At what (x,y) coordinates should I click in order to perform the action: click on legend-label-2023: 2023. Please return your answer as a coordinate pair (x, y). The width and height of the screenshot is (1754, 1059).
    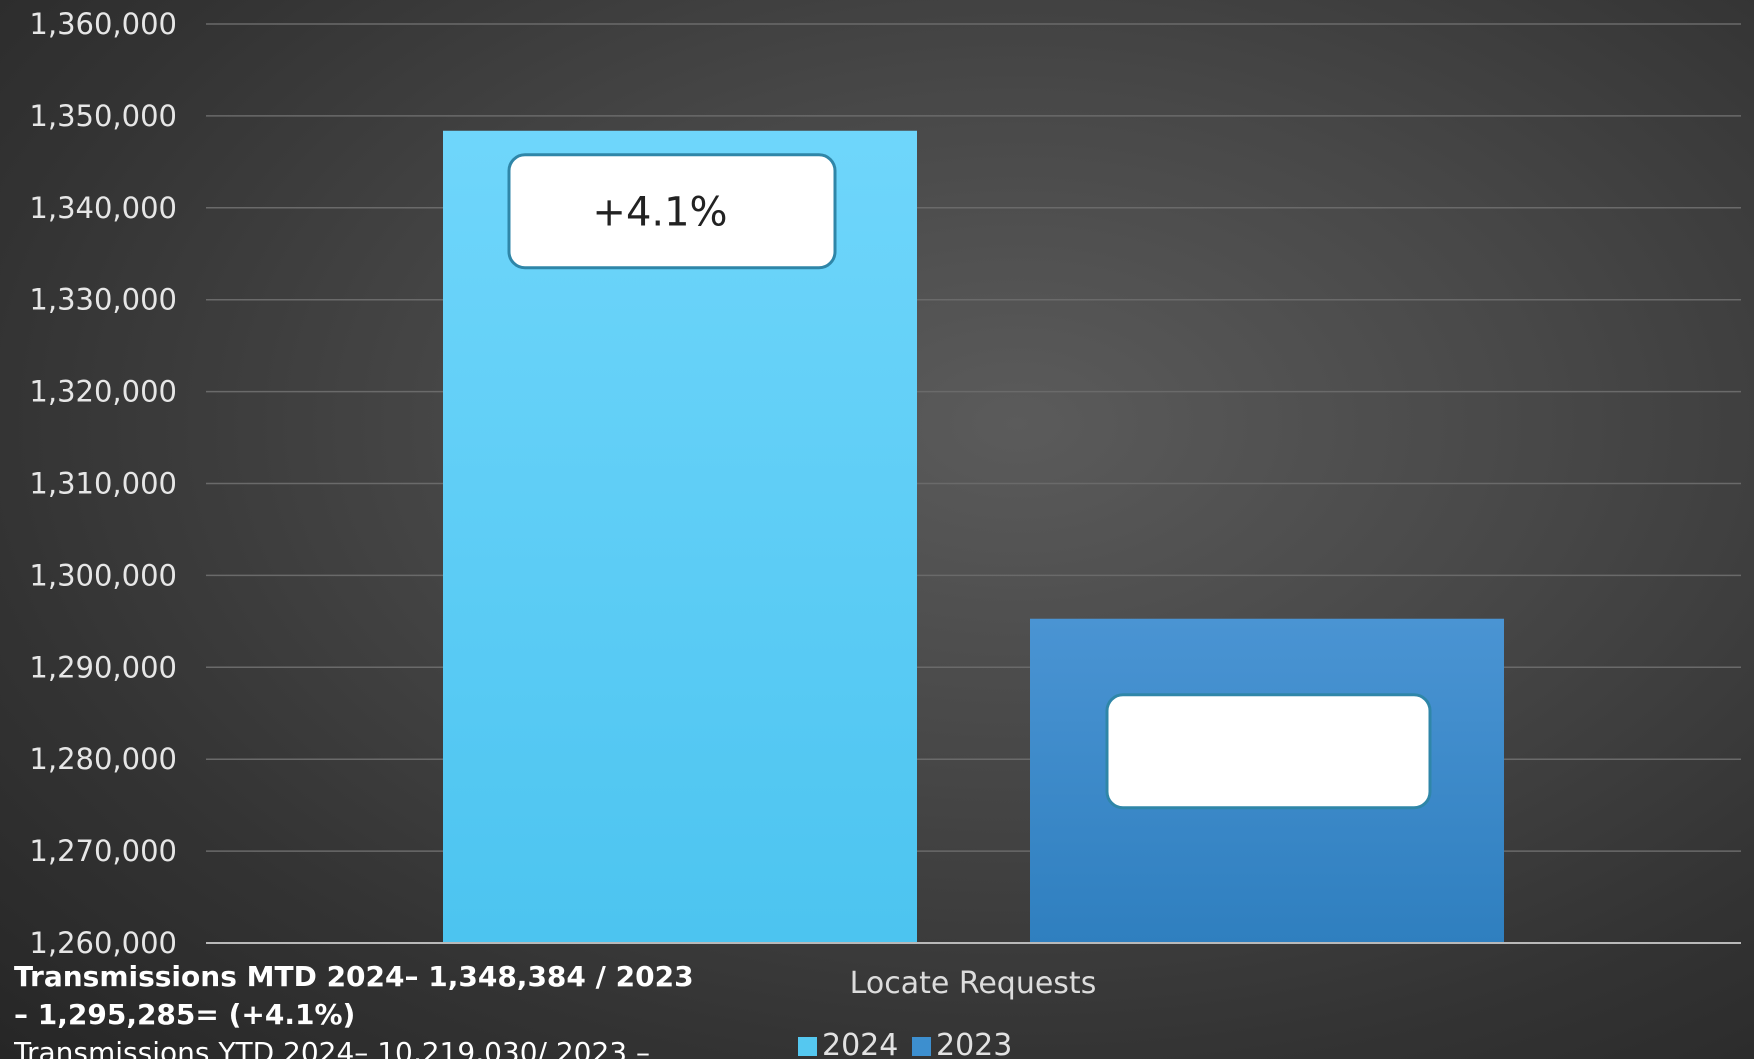
    Looking at the image, I should click on (974, 1043).